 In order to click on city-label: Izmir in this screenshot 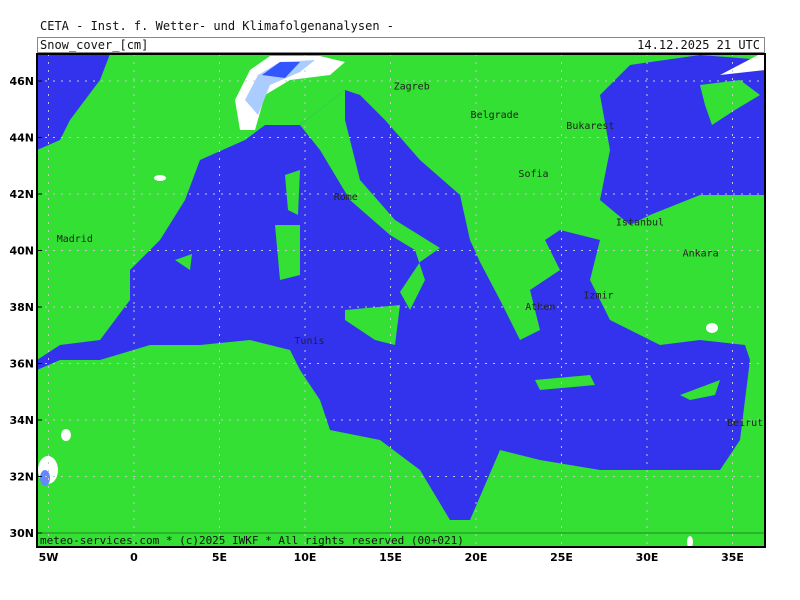, I will do `click(598, 296)`.